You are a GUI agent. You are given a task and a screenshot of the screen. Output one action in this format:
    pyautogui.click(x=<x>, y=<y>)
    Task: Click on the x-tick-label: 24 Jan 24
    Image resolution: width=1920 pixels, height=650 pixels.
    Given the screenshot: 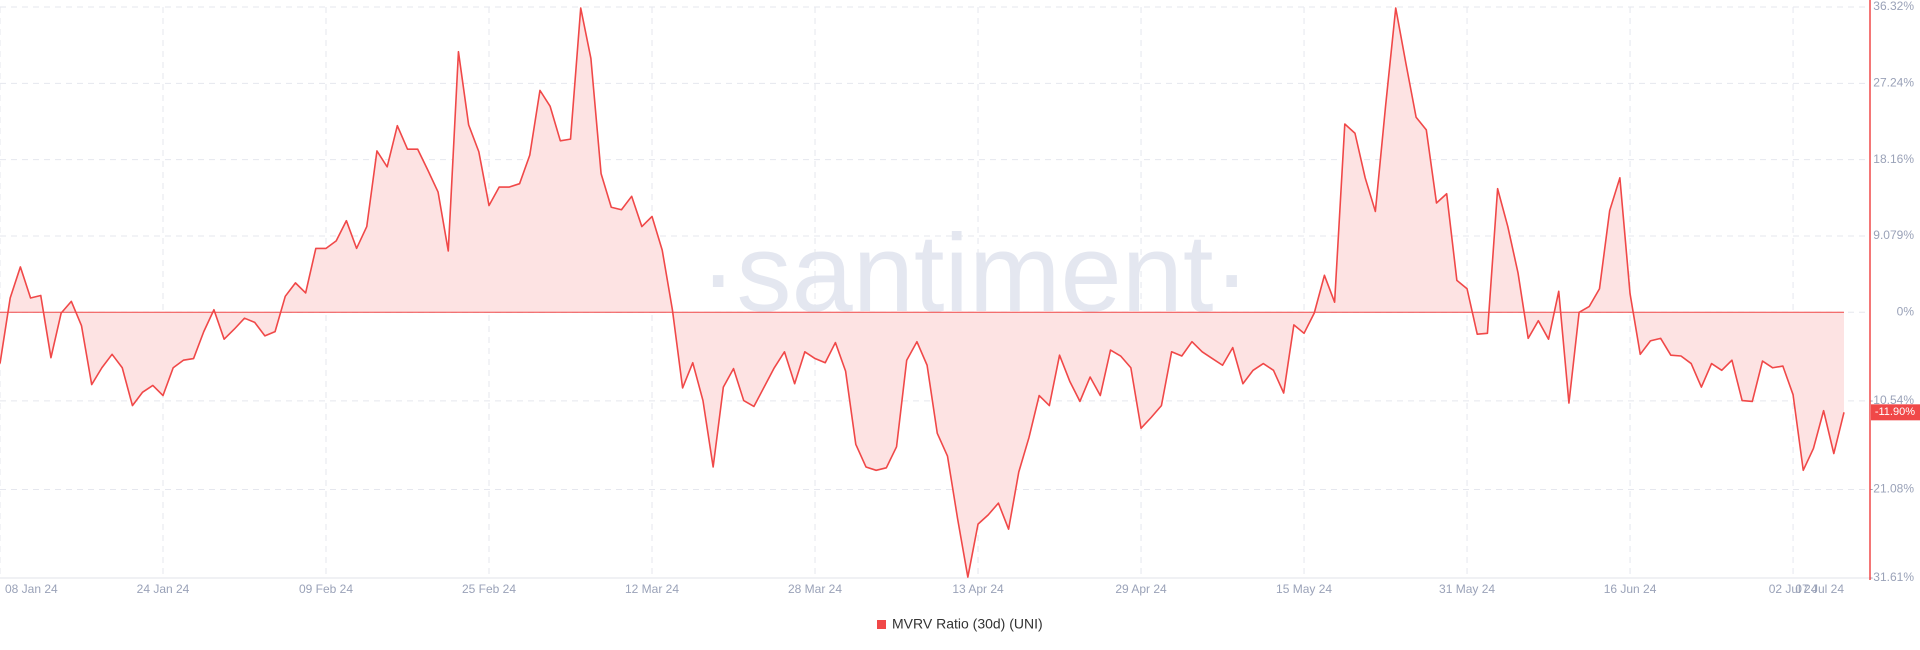 What is the action you would take?
    pyautogui.click(x=163, y=589)
    